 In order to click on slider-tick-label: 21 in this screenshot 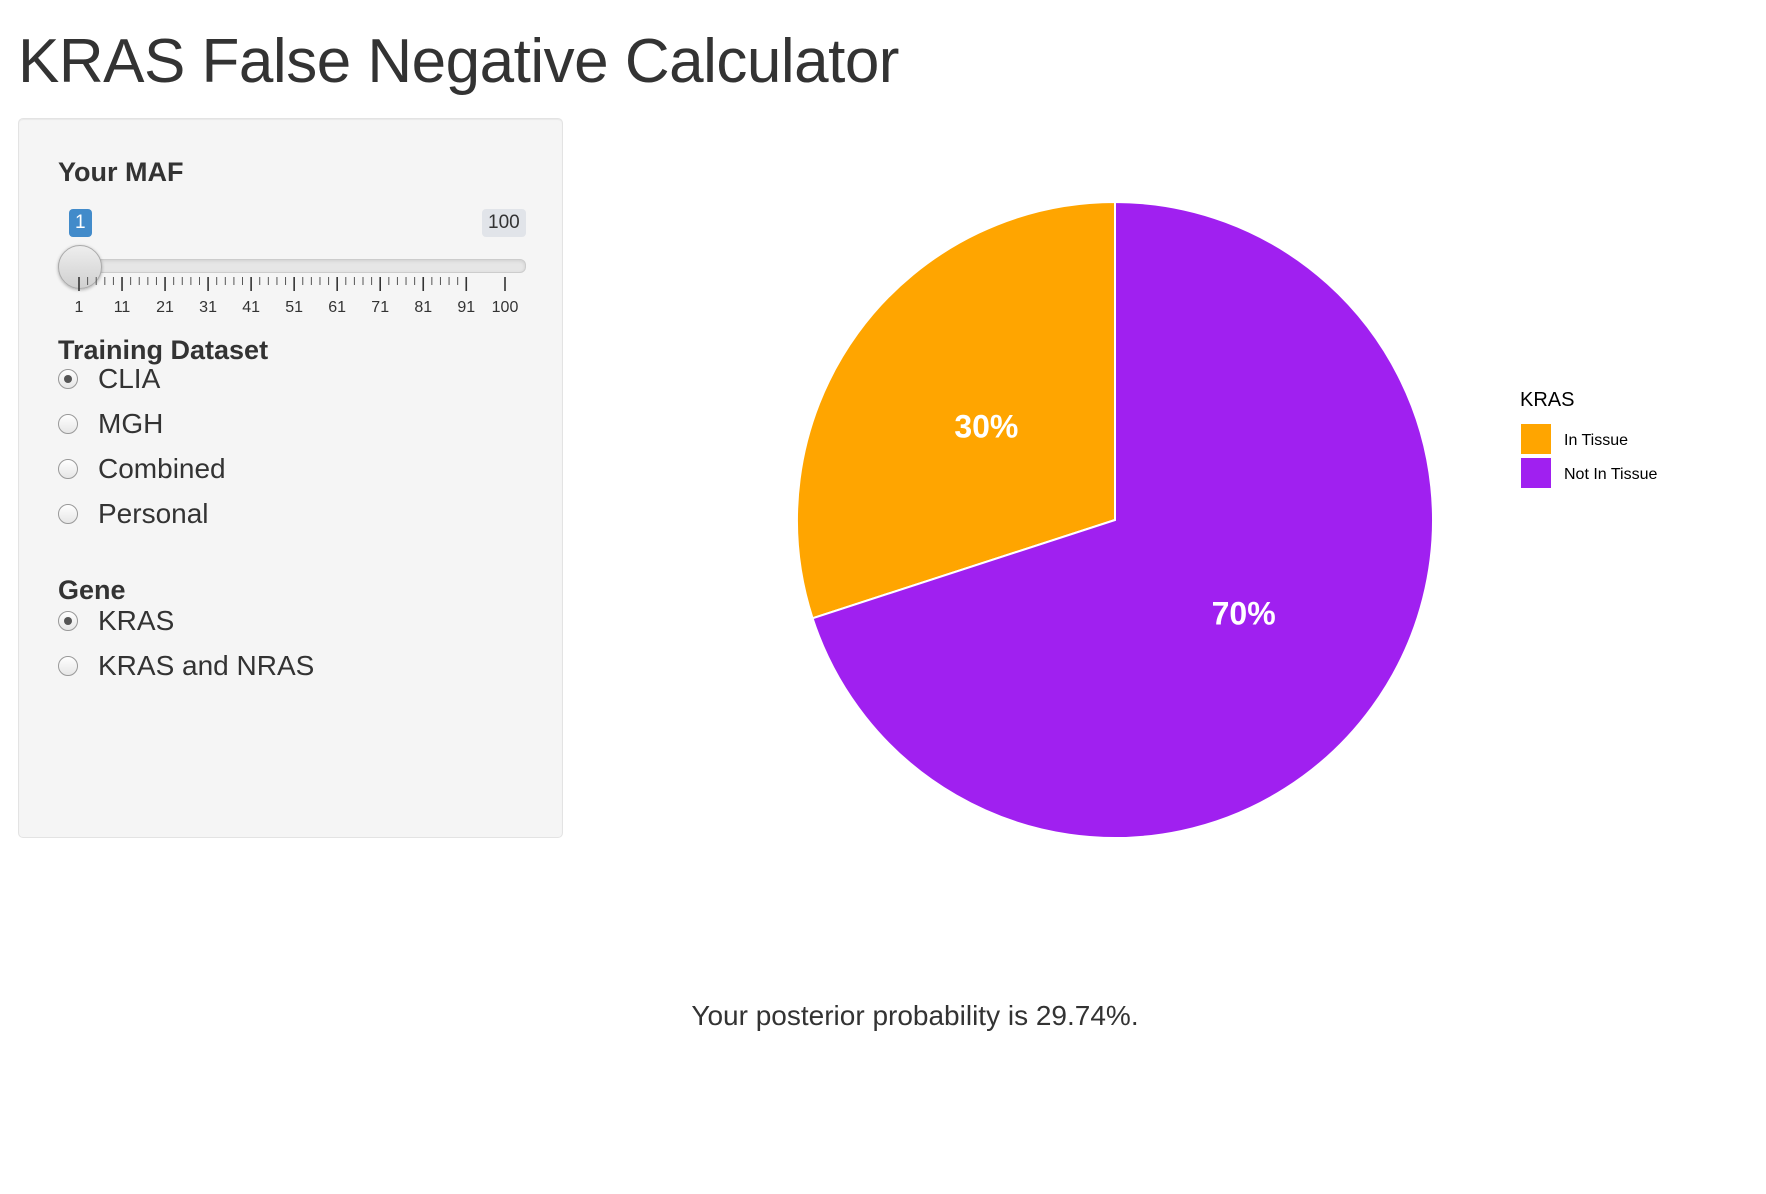, I will do `click(165, 307)`.